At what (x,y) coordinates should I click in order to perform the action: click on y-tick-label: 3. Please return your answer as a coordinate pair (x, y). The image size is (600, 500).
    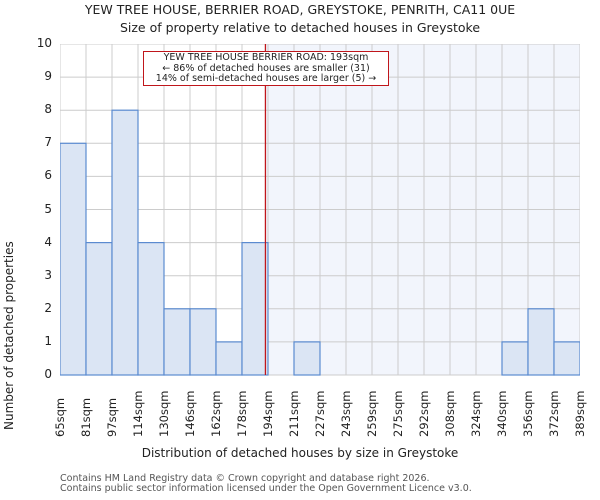
    Looking at the image, I should click on (48, 274).